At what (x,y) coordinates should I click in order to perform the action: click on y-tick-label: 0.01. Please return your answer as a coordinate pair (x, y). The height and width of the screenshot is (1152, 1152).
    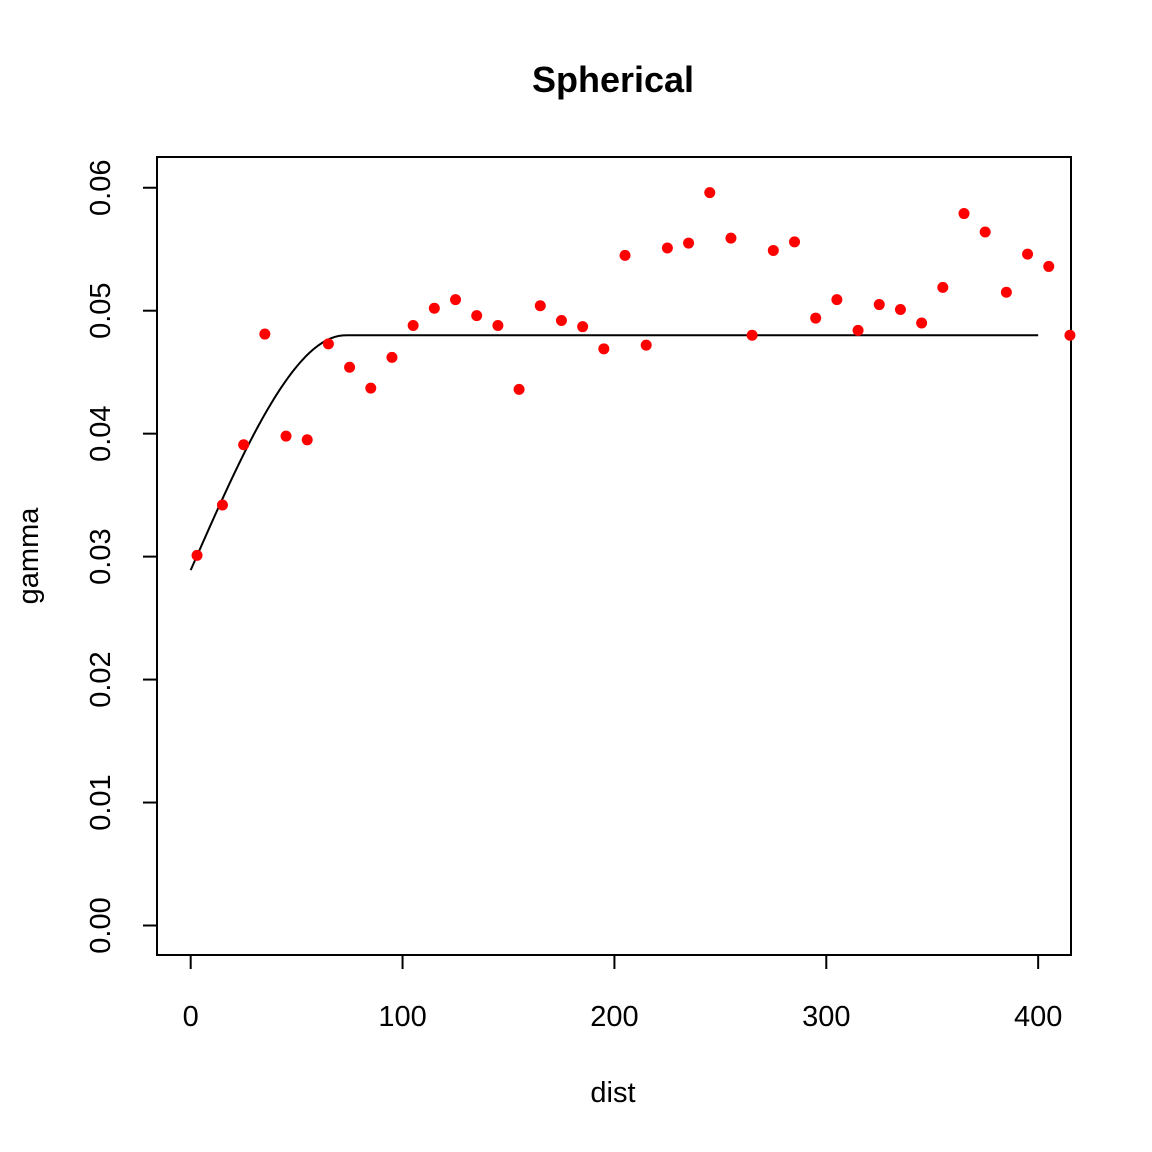
    Looking at the image, I should click on (101, 802).